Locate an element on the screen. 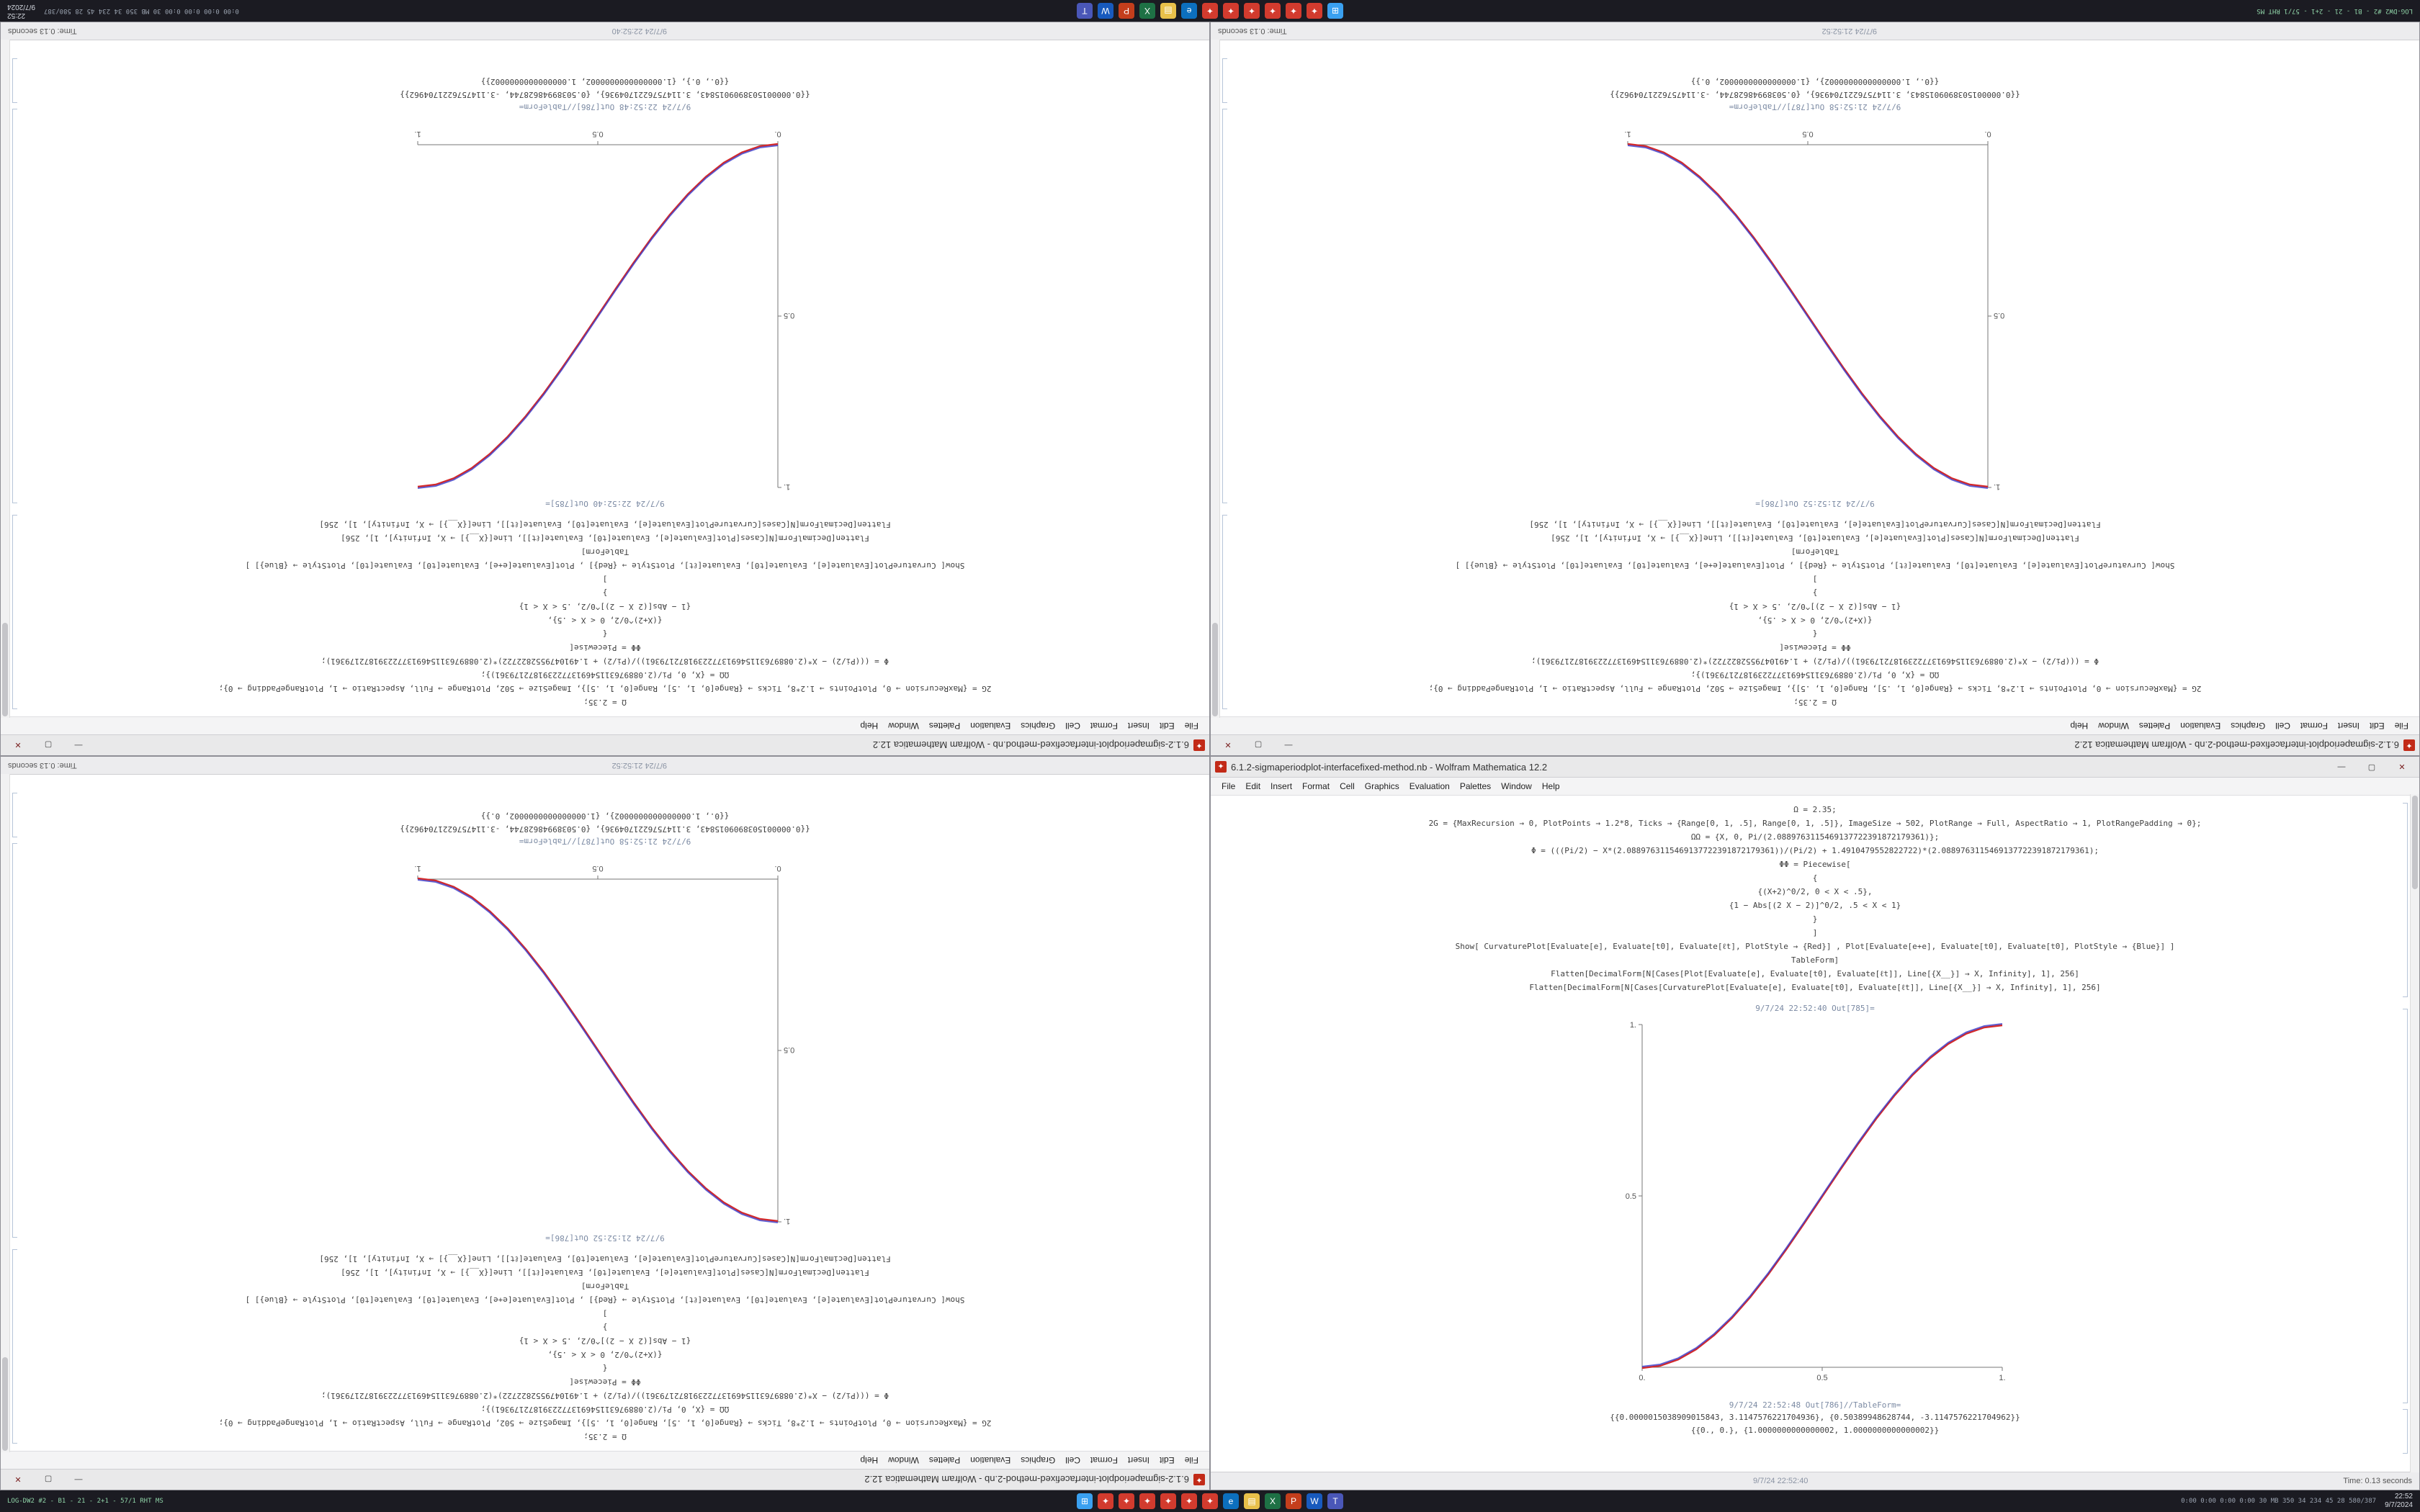  word-icon: W is located at coordinates (1314, 1501).